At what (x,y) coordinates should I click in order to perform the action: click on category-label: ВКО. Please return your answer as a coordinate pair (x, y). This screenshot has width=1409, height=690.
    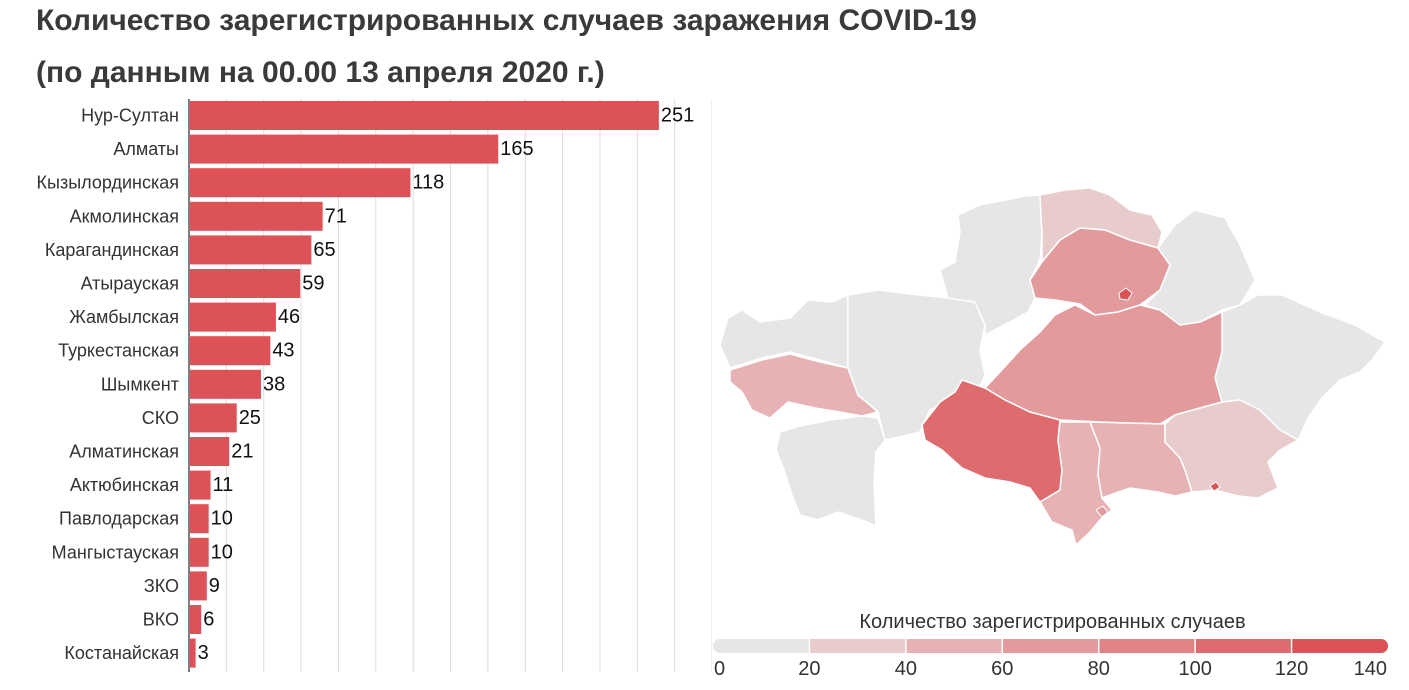
    Looking at the image, I should click on (161, 620).